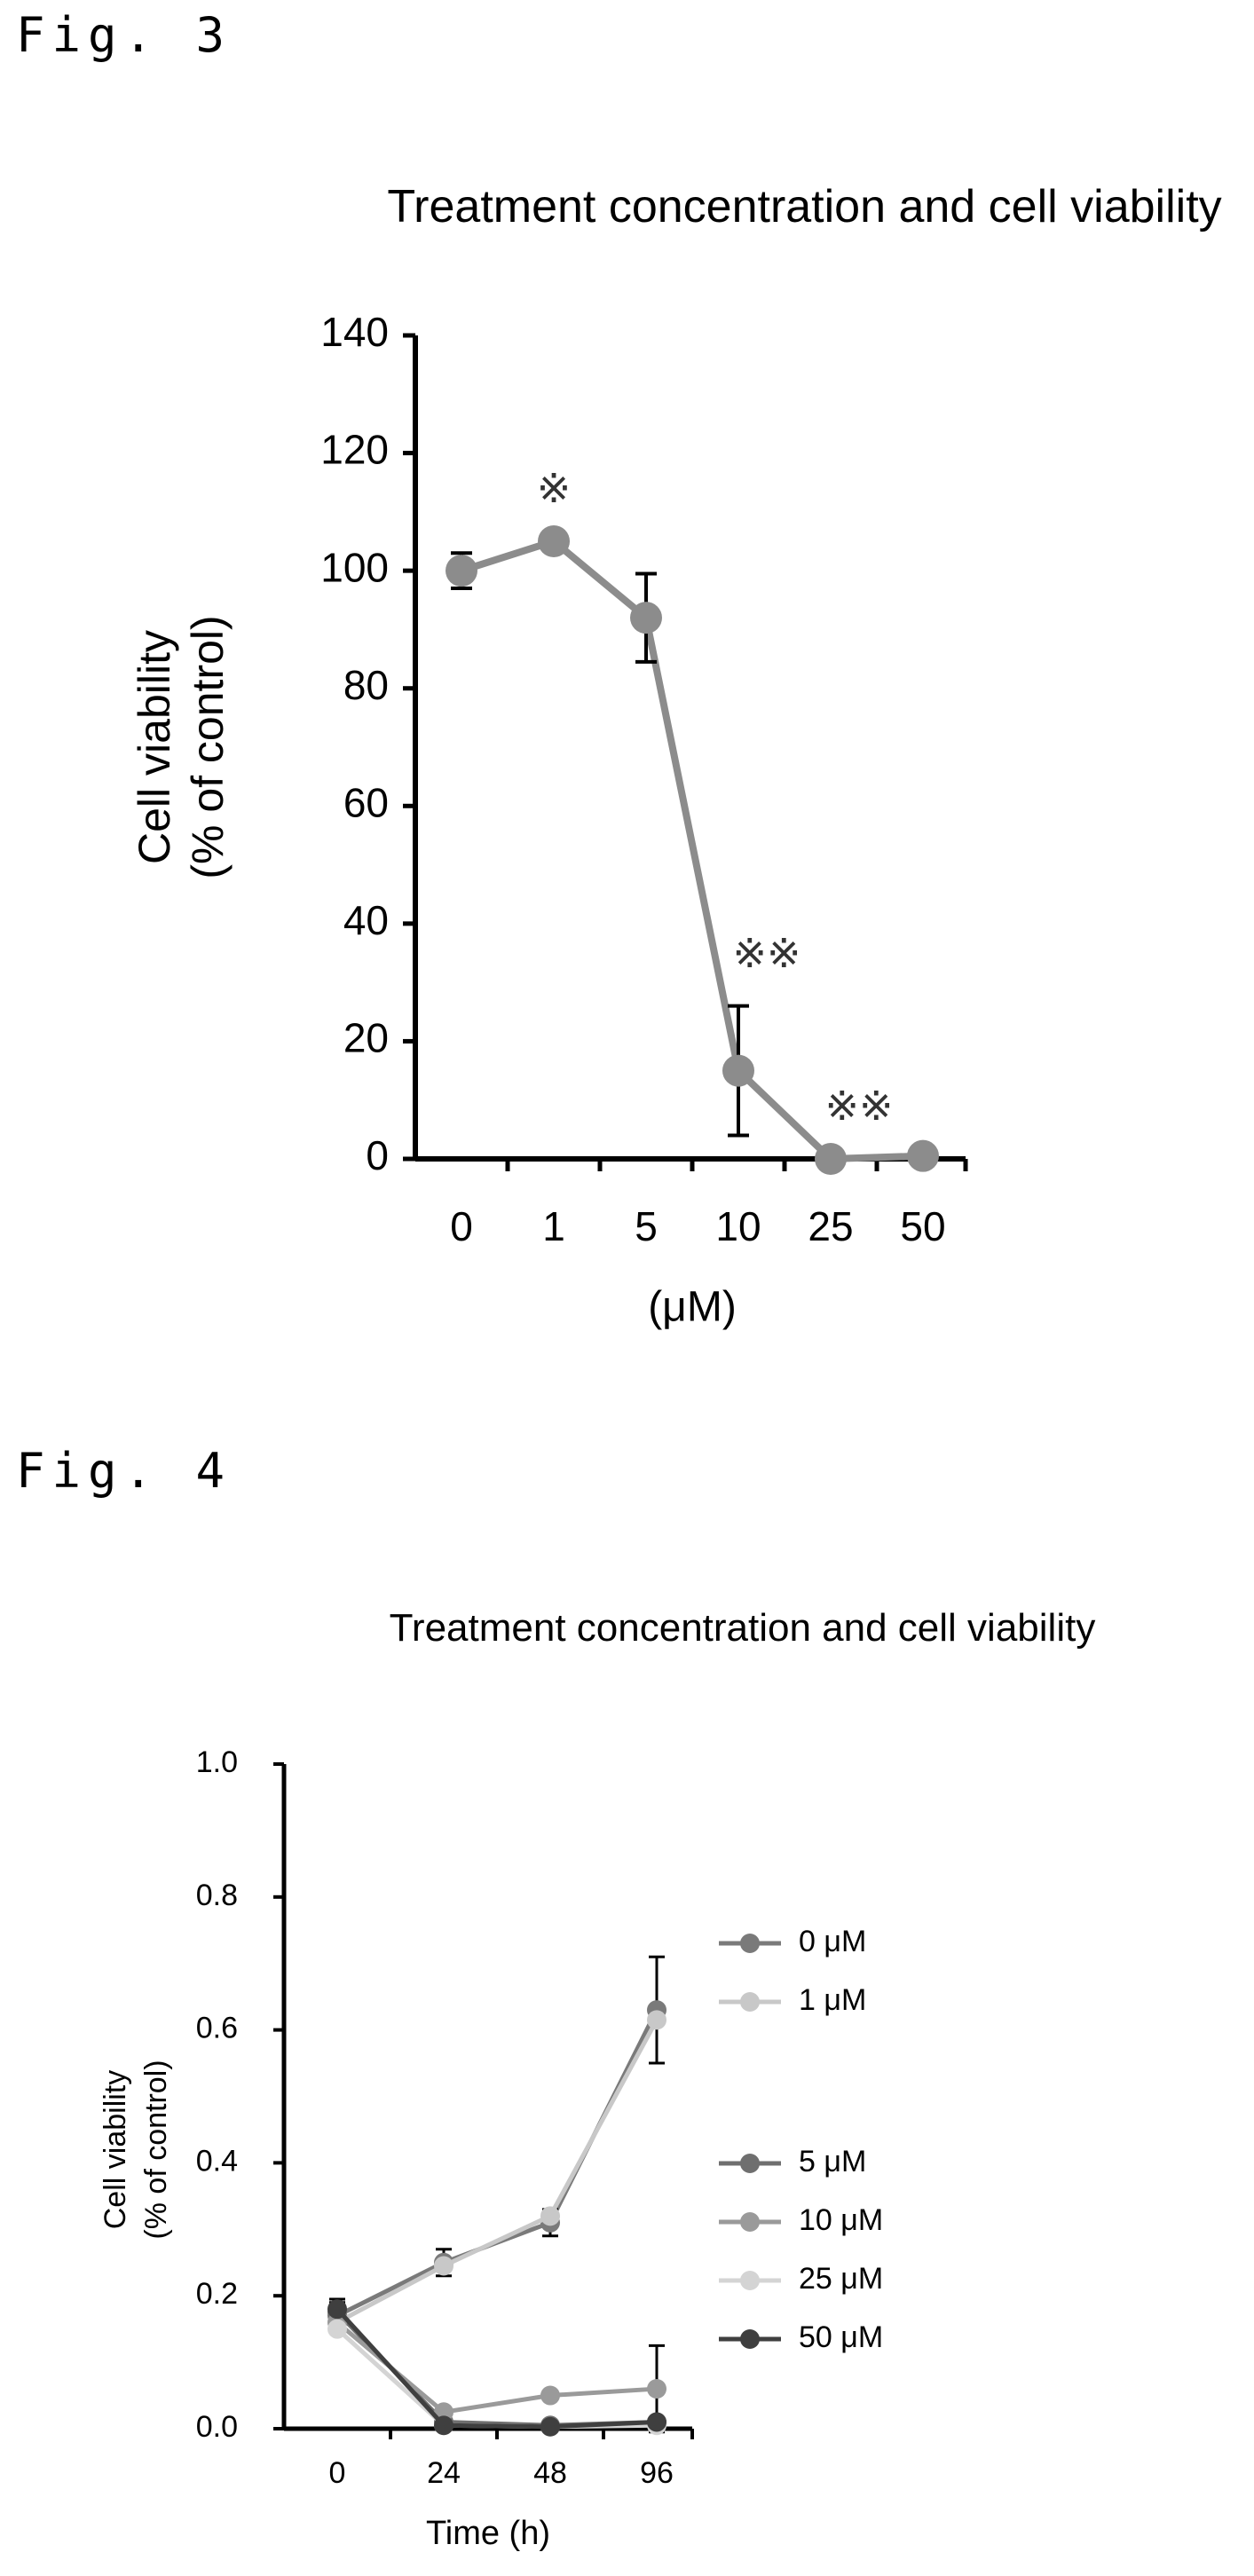 The height and width of the screenshot is (2576, 1254). Describe the element at coordinates (488, 2533) in the screenshot. I see `fig4-x-axis-label: Time (h)` at that location.